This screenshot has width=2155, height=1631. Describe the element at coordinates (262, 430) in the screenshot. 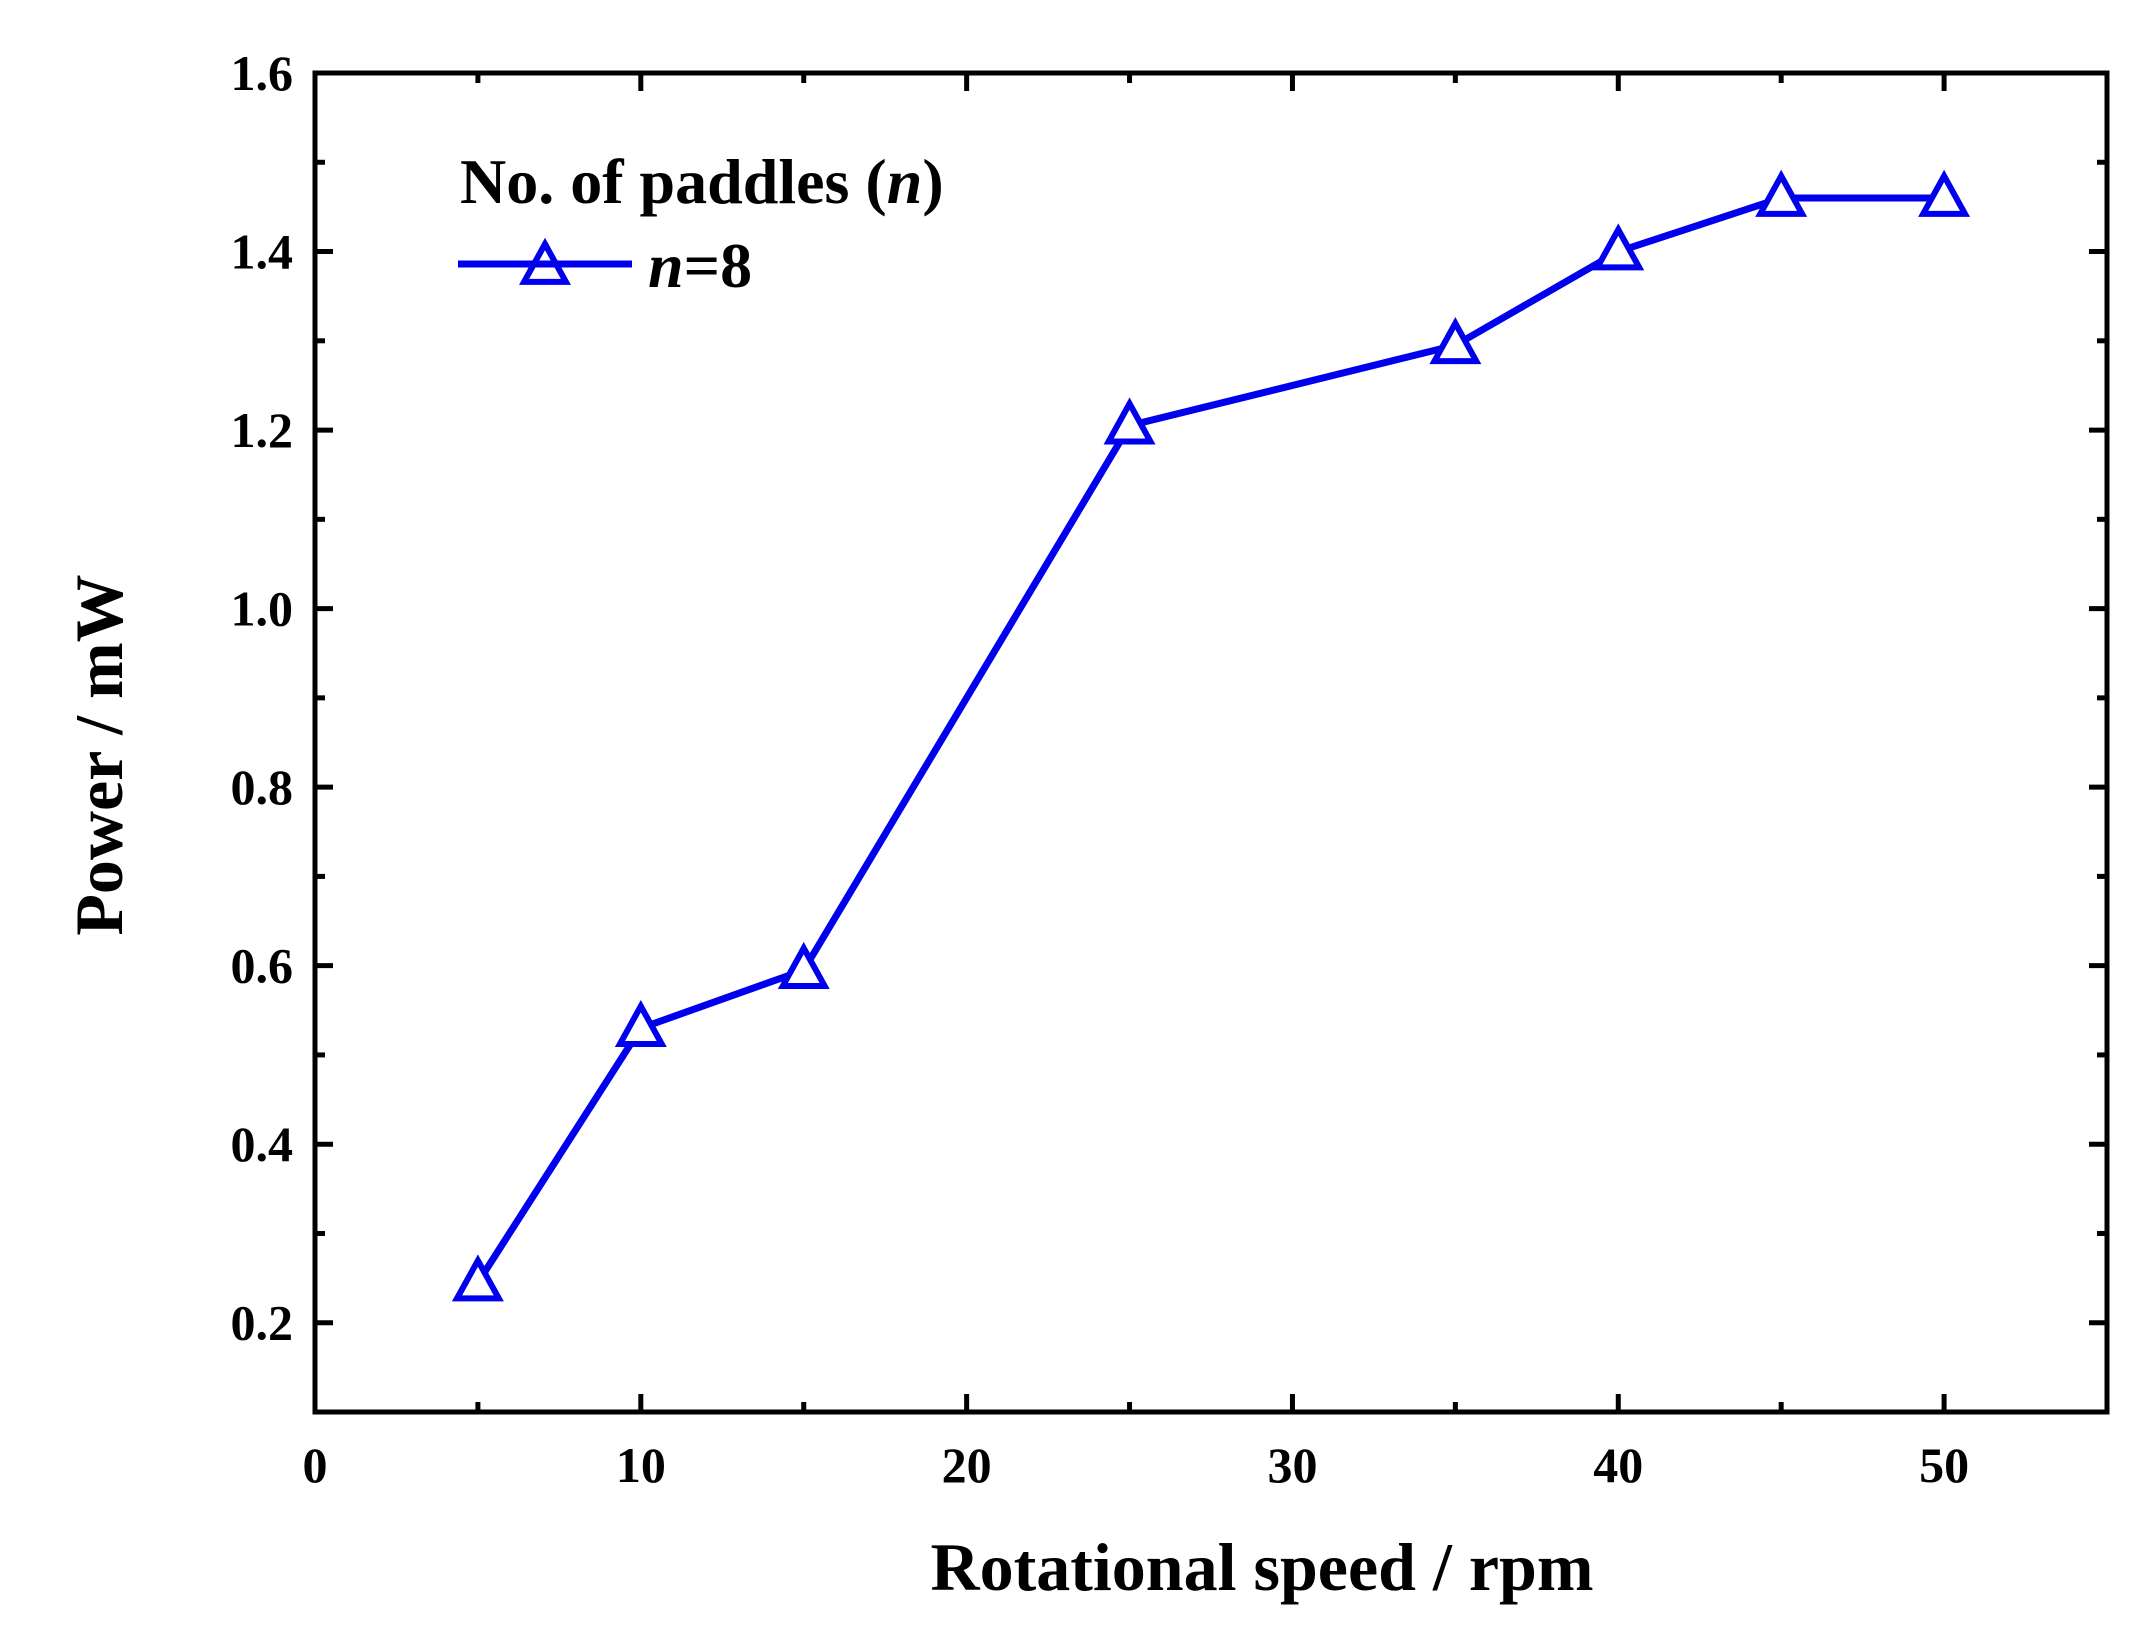

I see `y-tick-label: 1.2` at that location.